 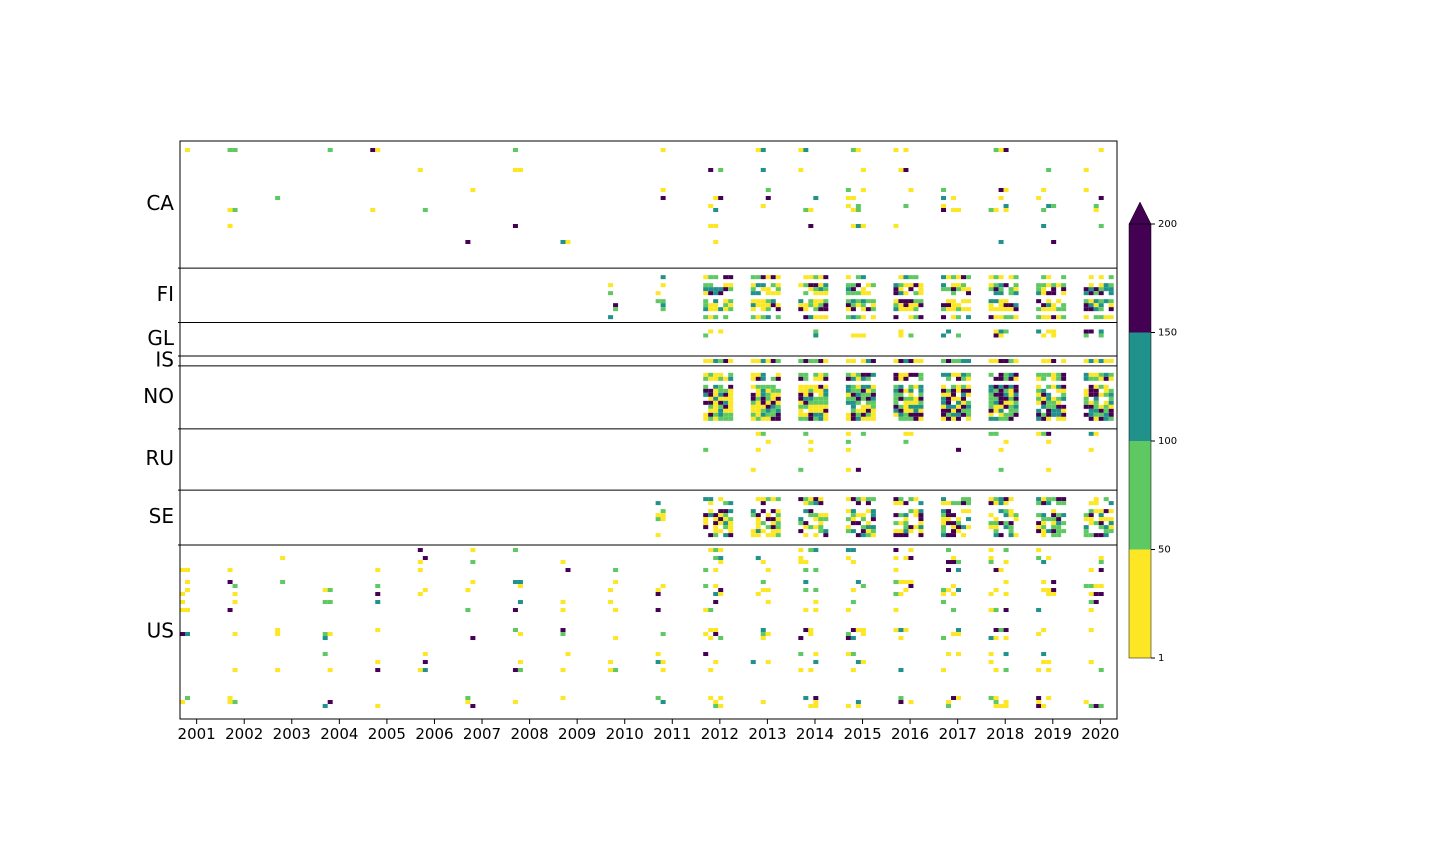 What do you see at coordinates (1140, 213) in the screenshot?
I see `colorbar-extend-triangle` at bounding box center [1140, 213].